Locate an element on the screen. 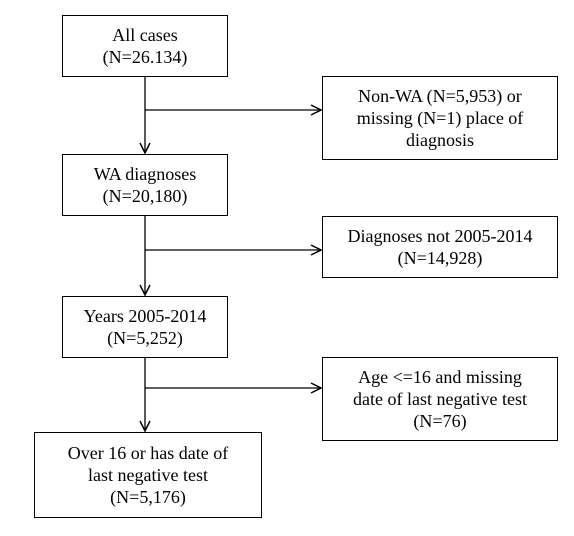 Image resolution: width=574 pixels, height=536 pixels. final-cohort-line1: Over 16 or has date of is located at coordinates (148, 453).